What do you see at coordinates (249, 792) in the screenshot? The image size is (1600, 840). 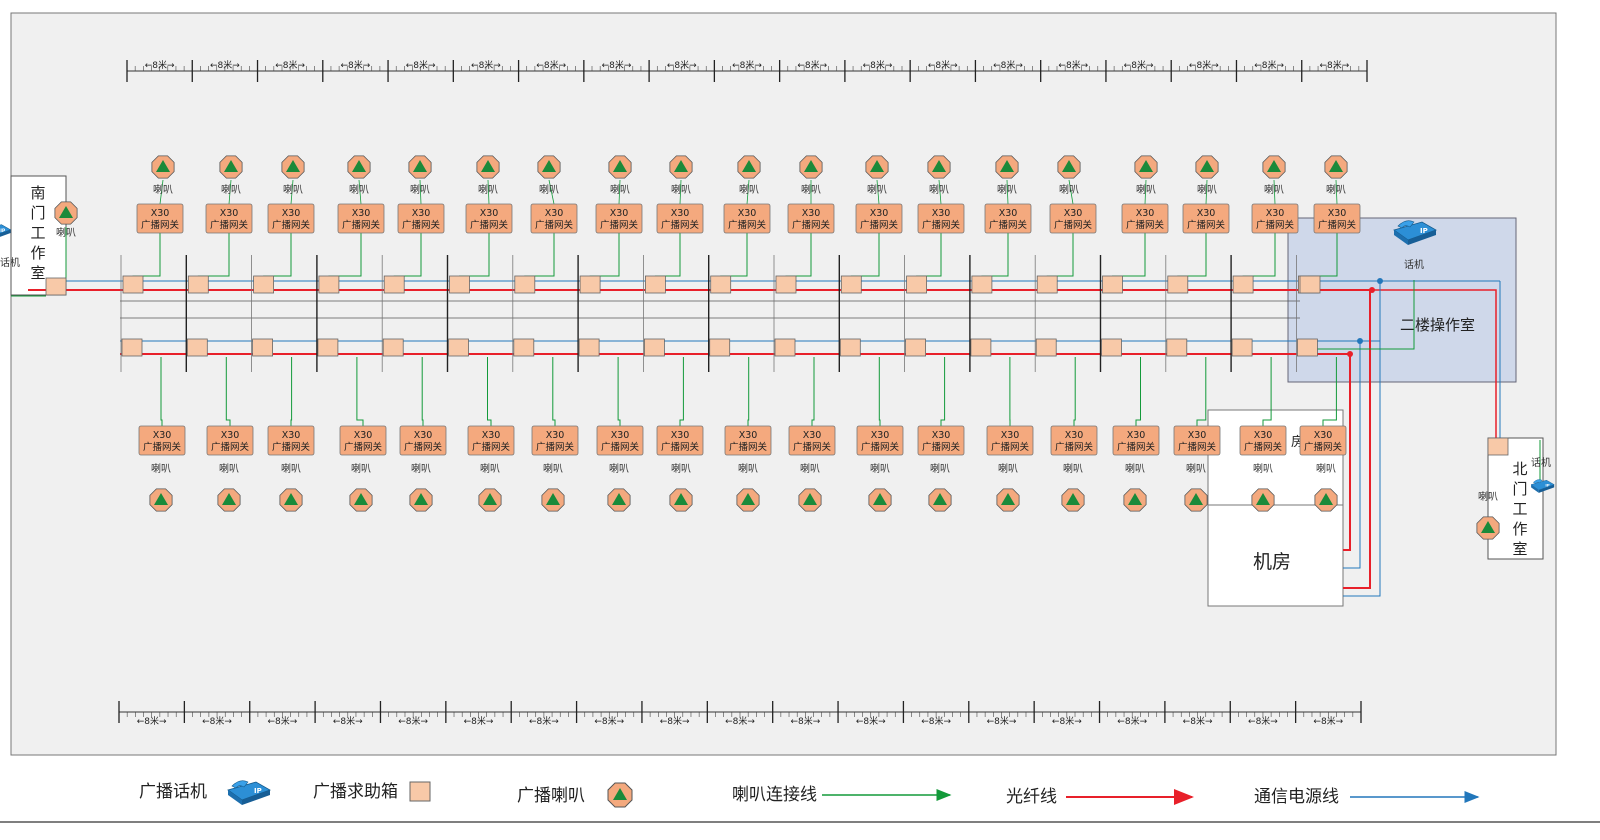 I see `legend-phone-icon: IP` at bounding box center [249, 792].